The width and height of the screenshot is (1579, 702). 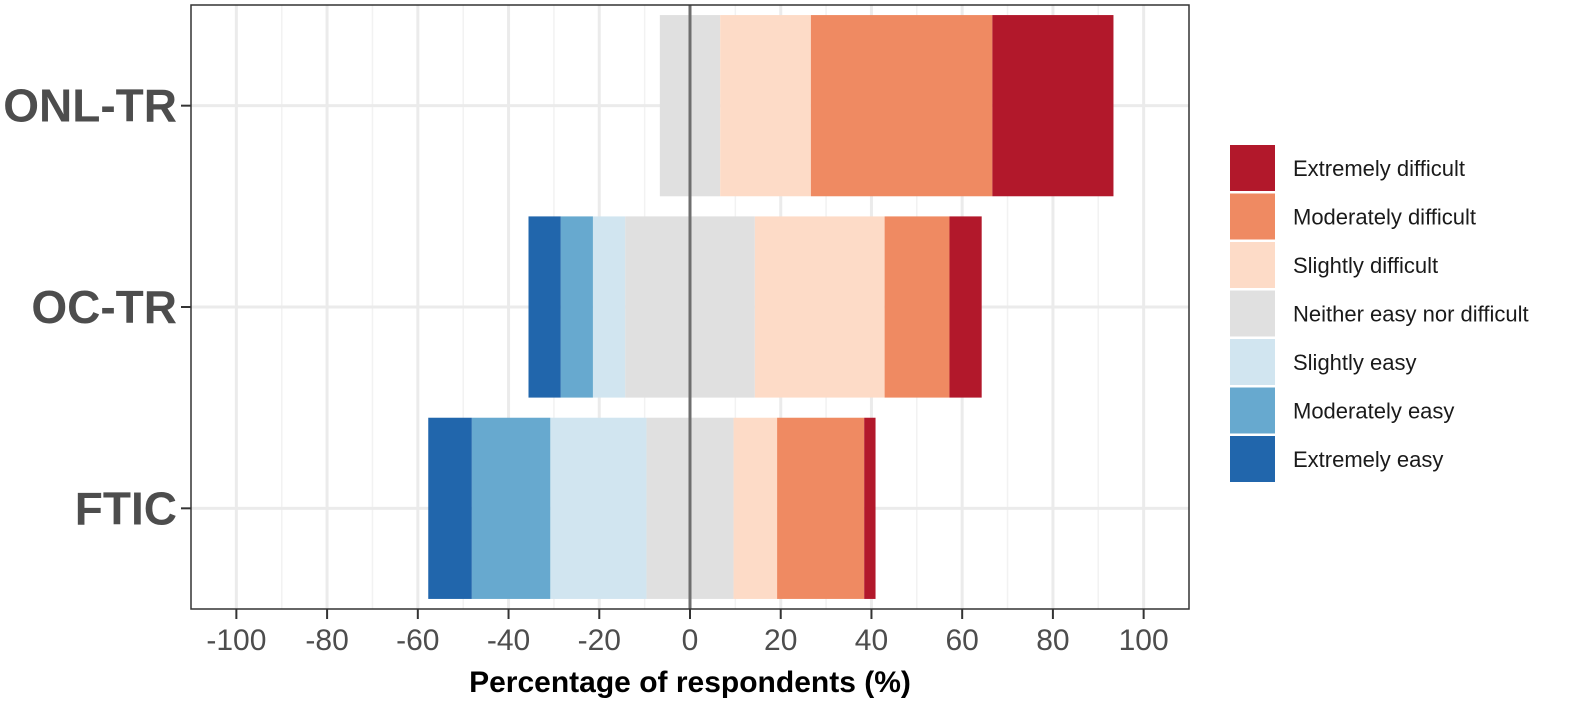 What do you see at coordinates (961, 640) in the screenshot?
I see `x-tick-label: 60` at bounding box center [961, 640].